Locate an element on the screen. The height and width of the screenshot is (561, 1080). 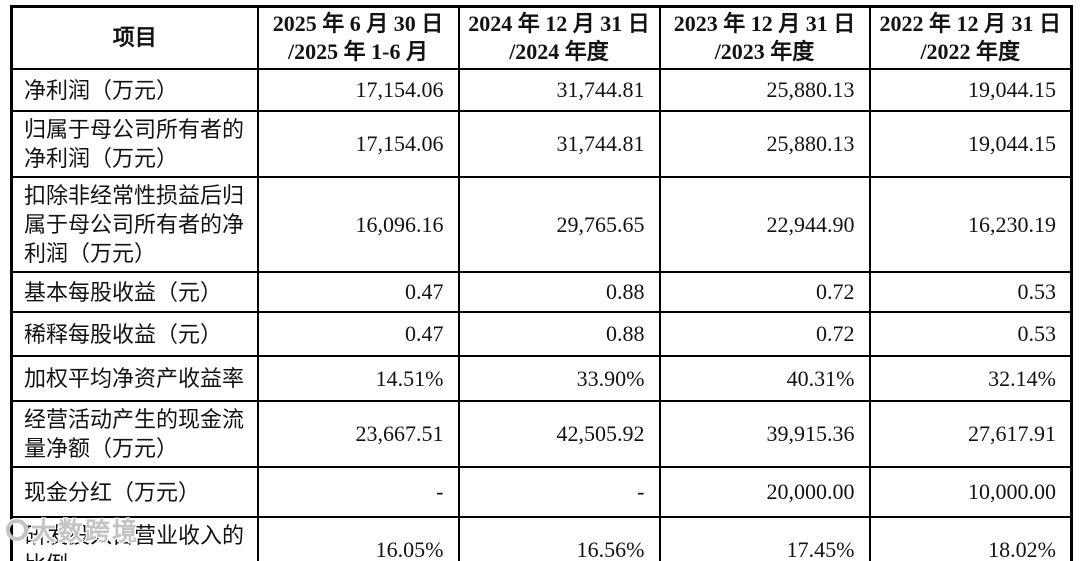
value-cell: 20,000.00 is located at coordinates (764, 492).